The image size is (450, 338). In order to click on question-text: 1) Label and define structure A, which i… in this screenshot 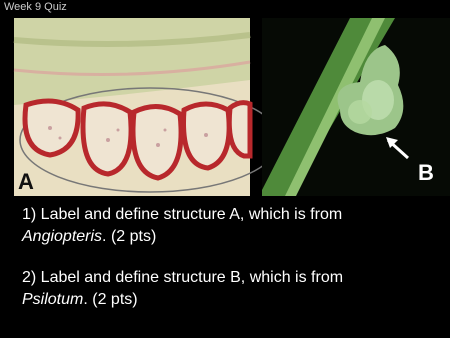, I will do `click(182, 214)`.